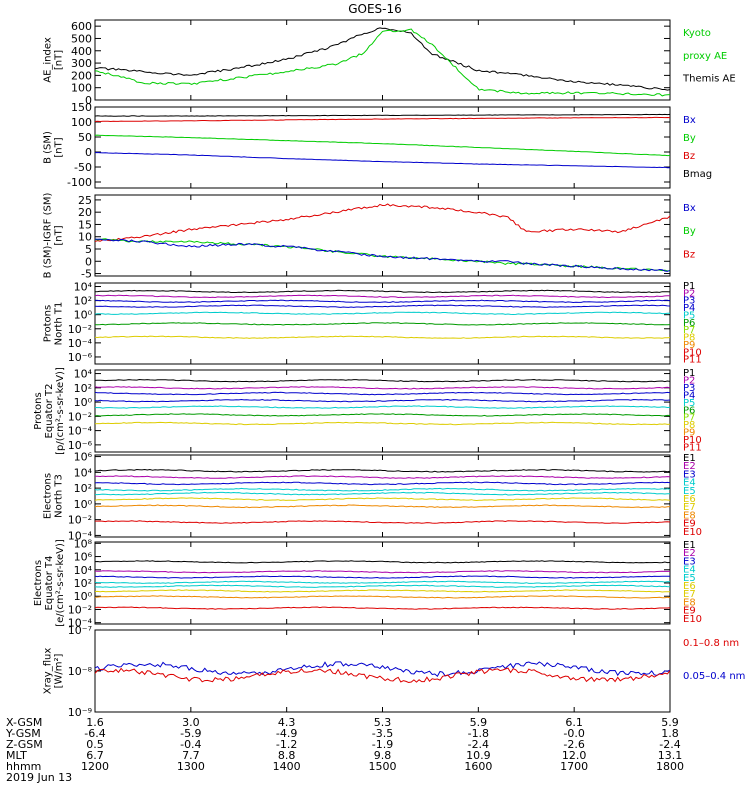 The image size is (750, 804). Describe the element at coordinates (478, 755) in the screenshot. I see `ephemeris-value: 10.9` at that location.